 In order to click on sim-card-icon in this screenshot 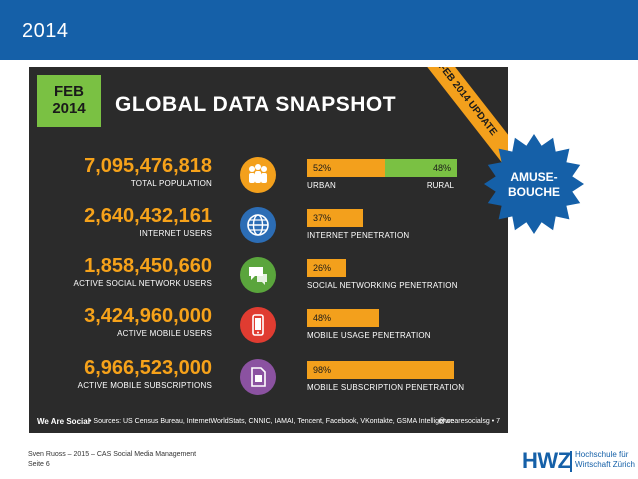, I will do `click(258, 377)`.